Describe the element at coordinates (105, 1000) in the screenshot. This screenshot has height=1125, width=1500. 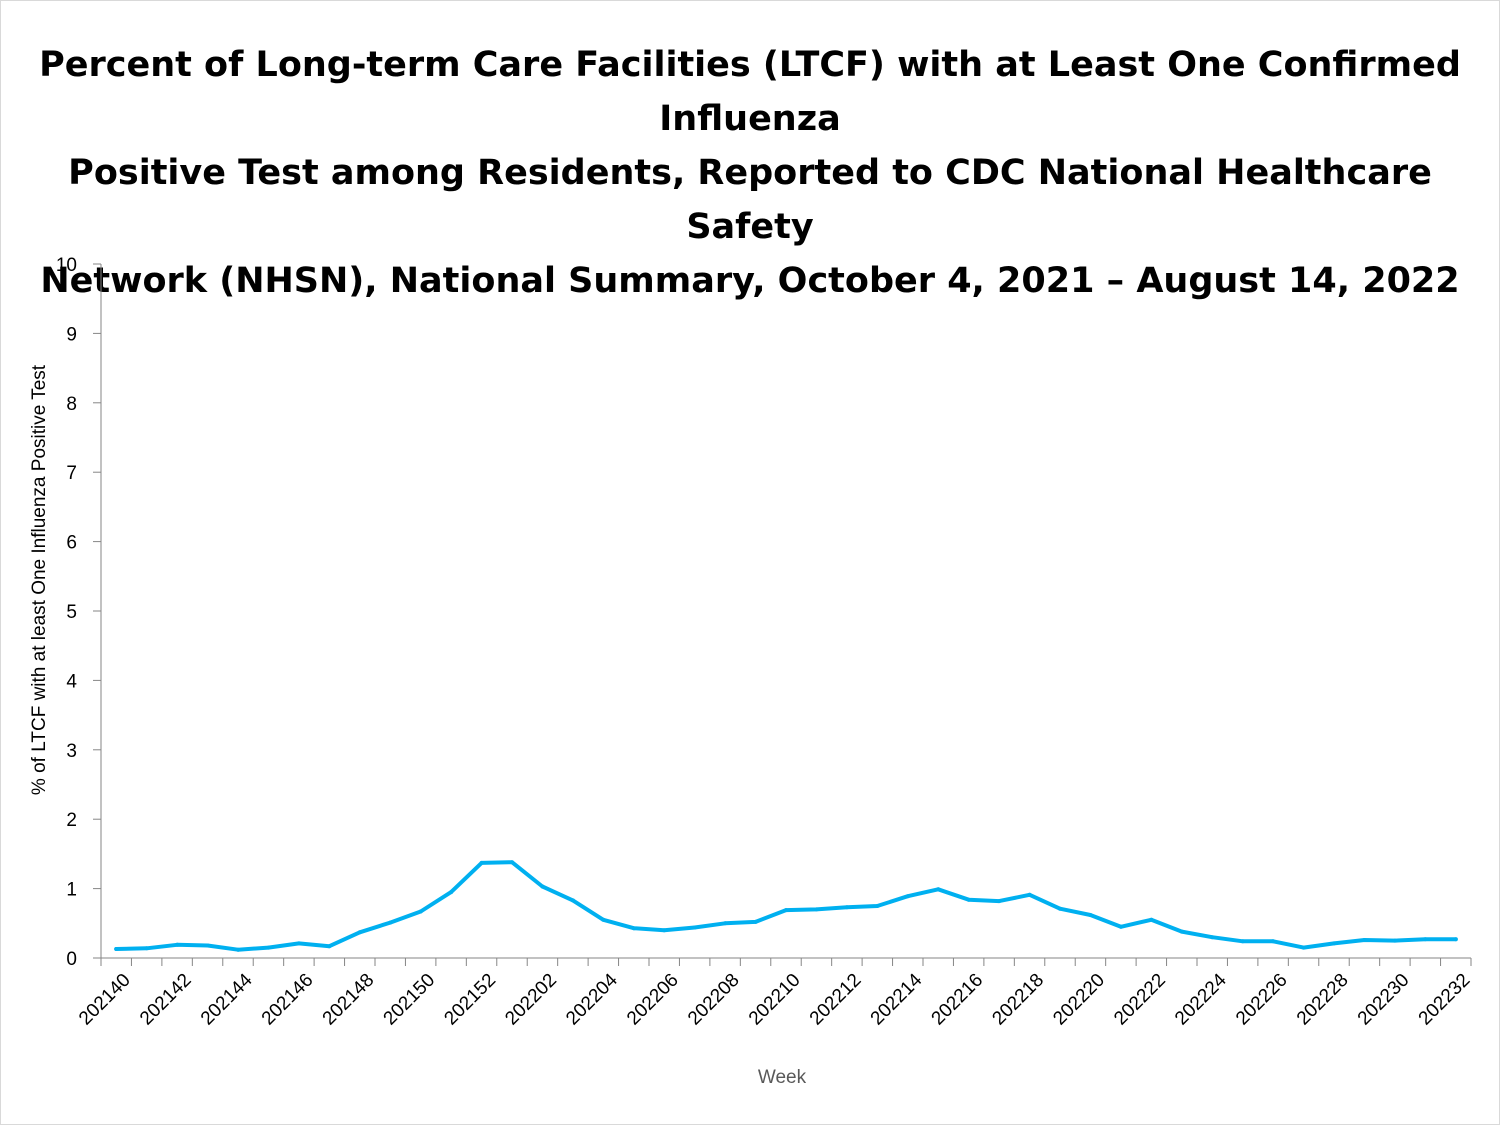
I see `x-tick-label: 202140` at that location.